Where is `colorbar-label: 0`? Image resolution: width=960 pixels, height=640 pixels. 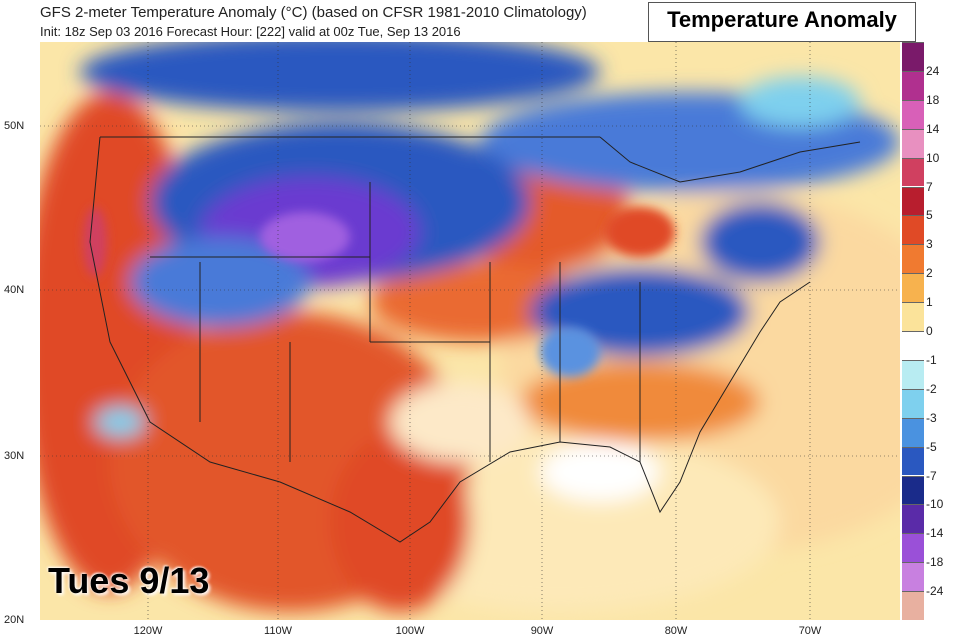 colorbar-label: 0 is located at coordinates (929, 331).